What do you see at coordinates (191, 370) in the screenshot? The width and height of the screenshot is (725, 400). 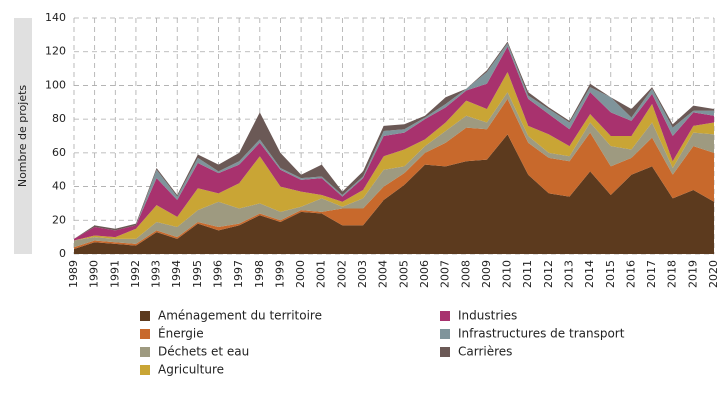 I see `legend-label: Agriculture` at bounding box center [191, 370].